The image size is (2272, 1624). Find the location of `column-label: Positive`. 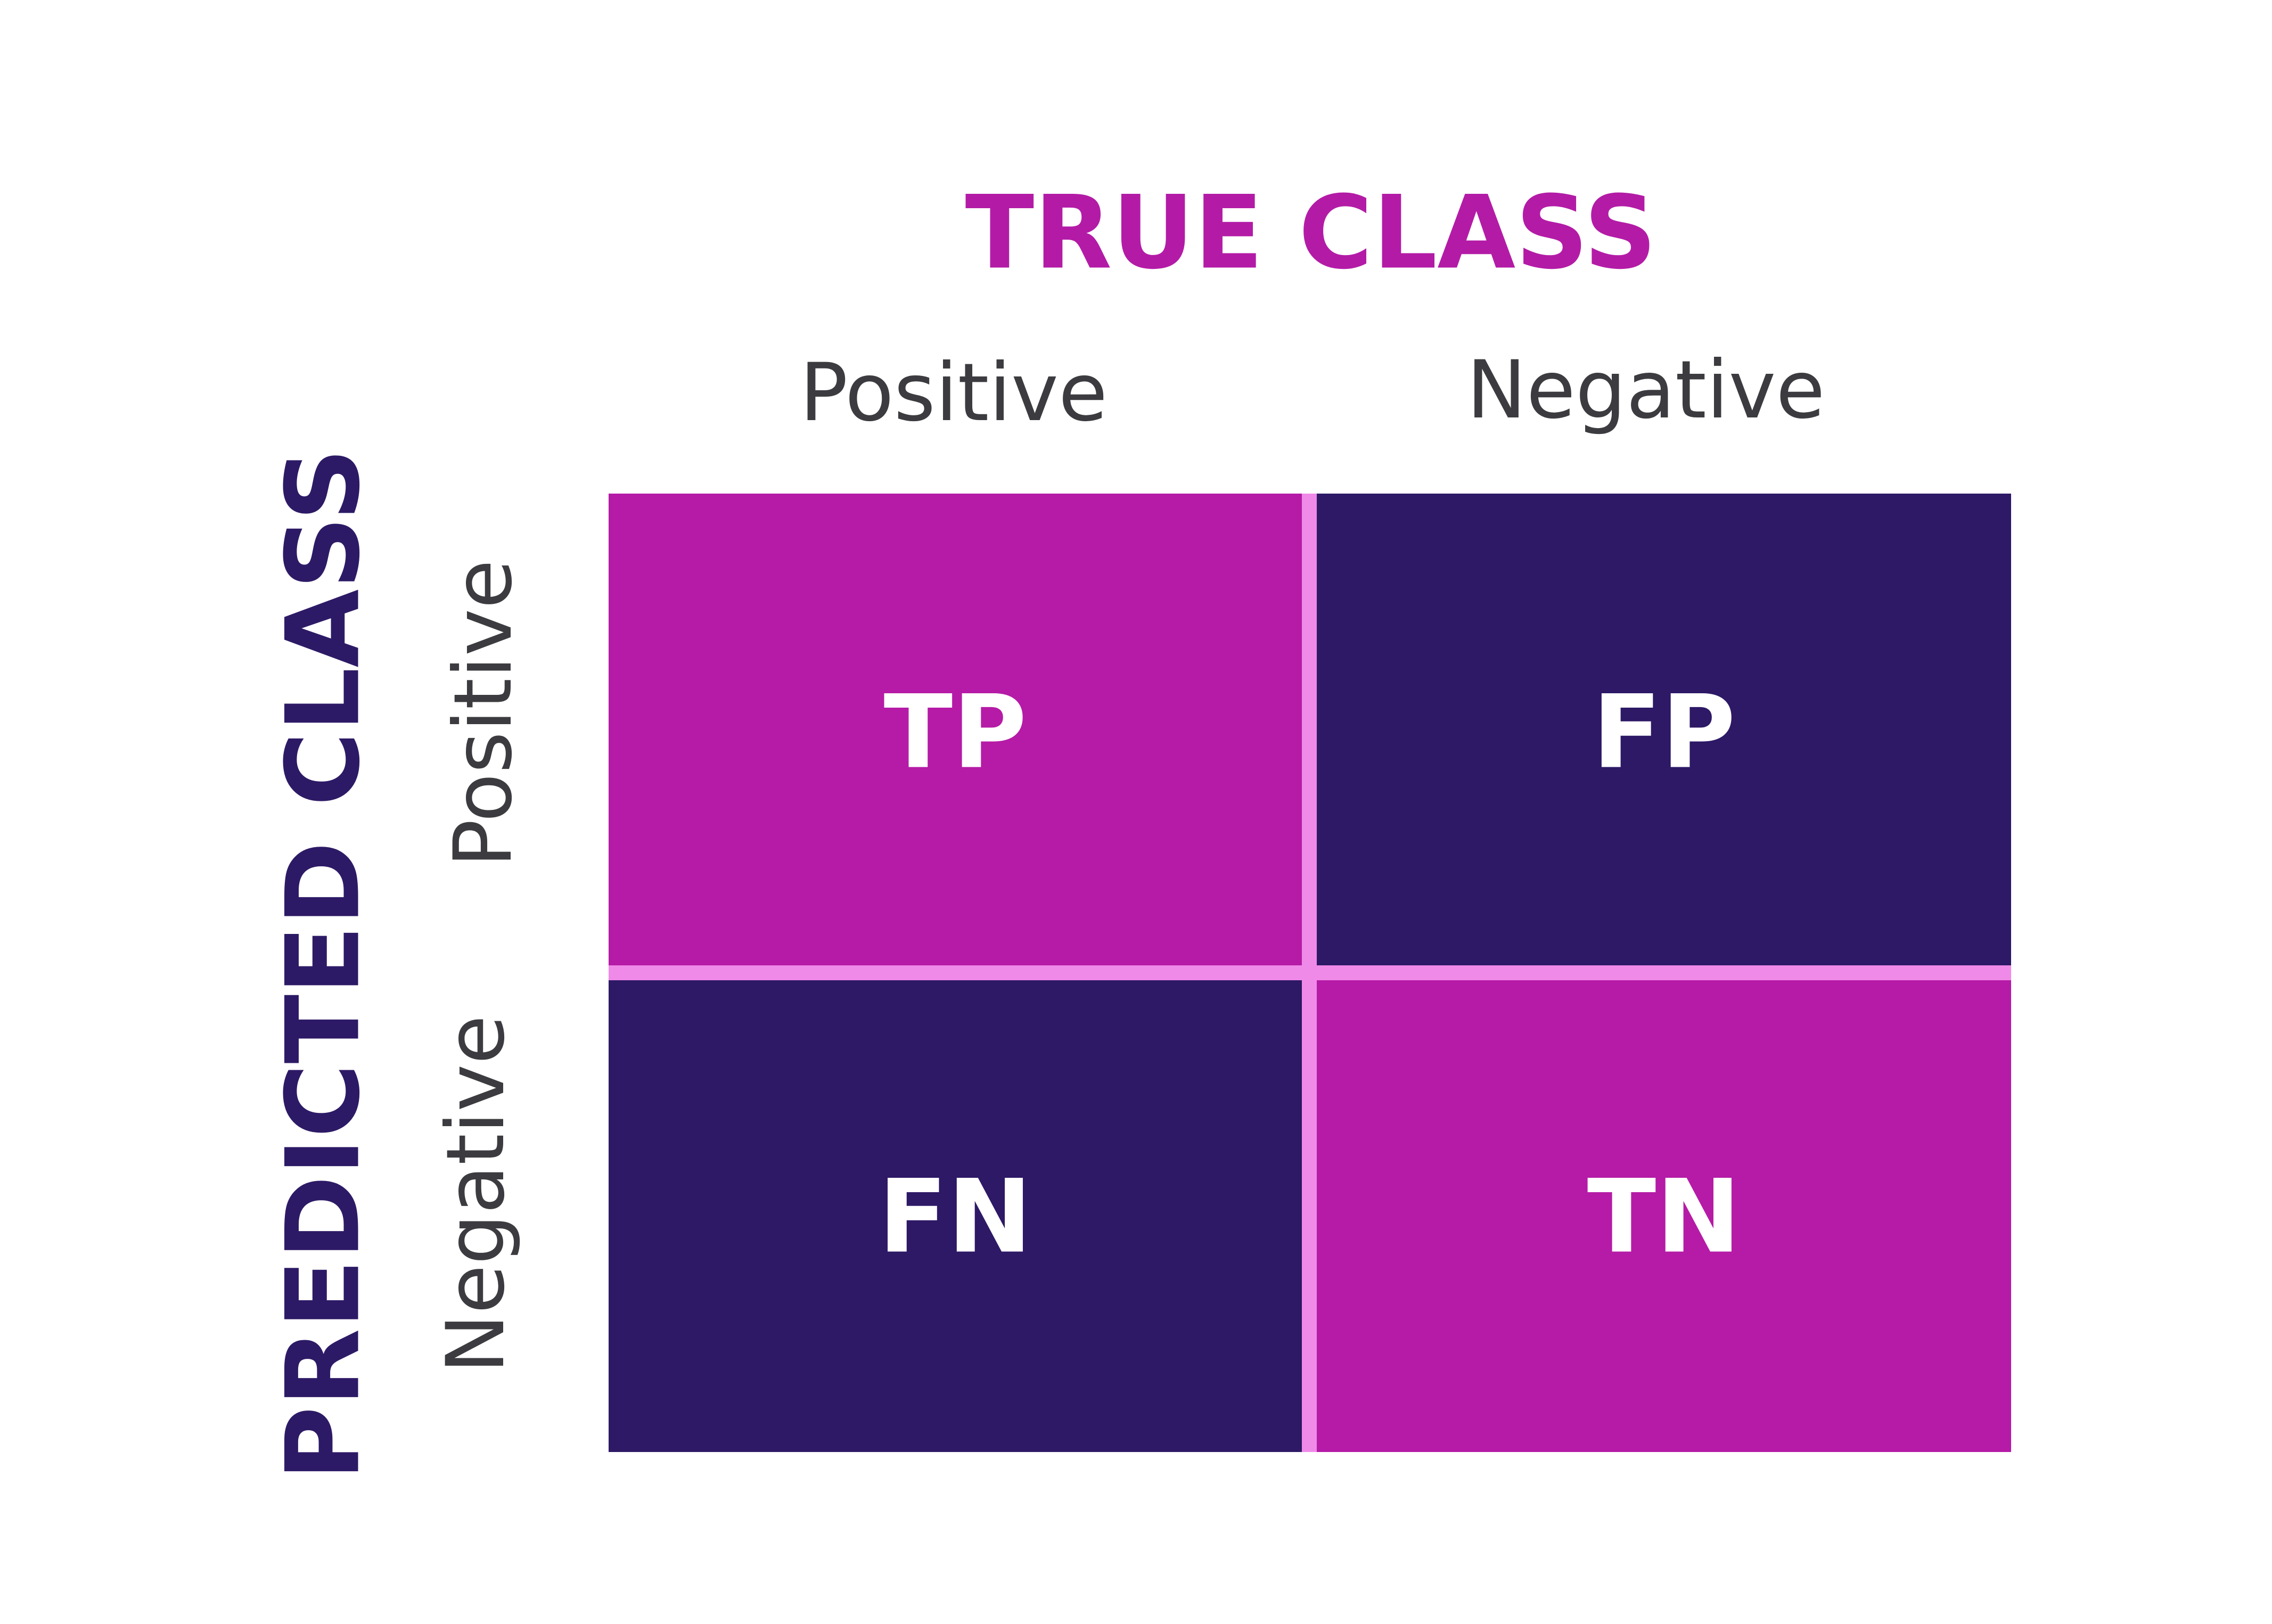

column-label: Positive is located at coordinates (954, 393).